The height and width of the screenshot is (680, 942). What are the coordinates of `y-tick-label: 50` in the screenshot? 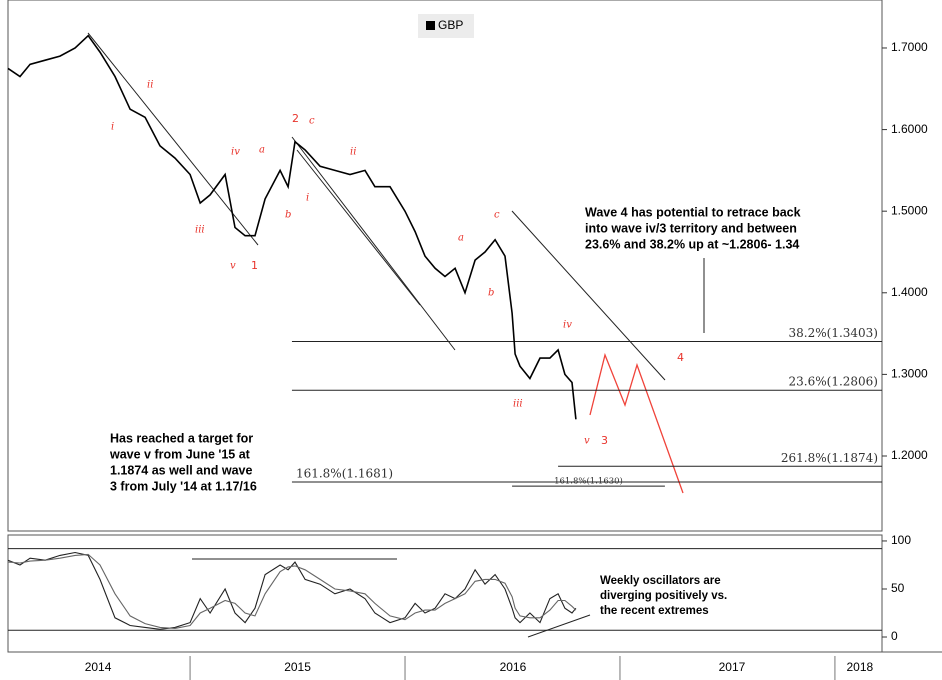 It's located at (898, 588).